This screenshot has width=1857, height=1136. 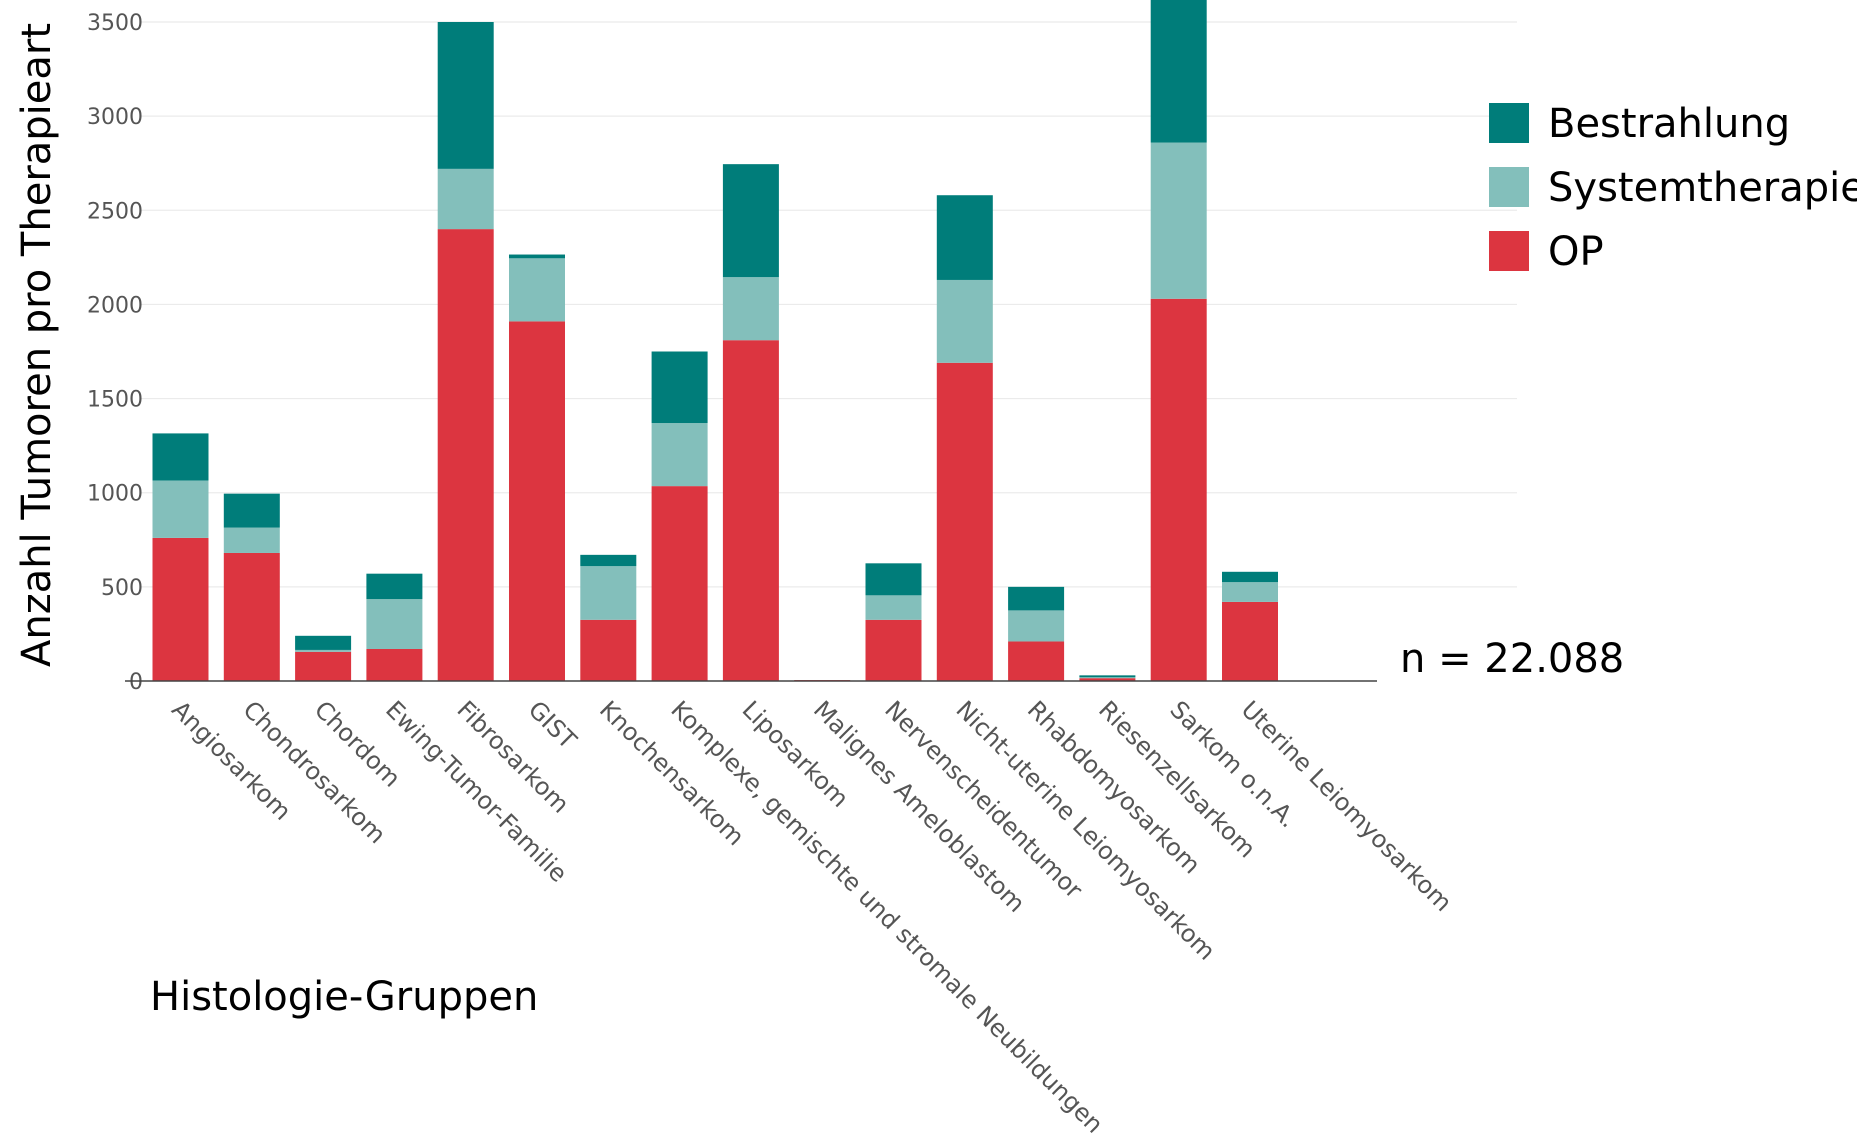 What do you see at coordinates (115, 400) in the screenshot?
I see `y-tick-label: 1500` at bounding box center [115, 400].